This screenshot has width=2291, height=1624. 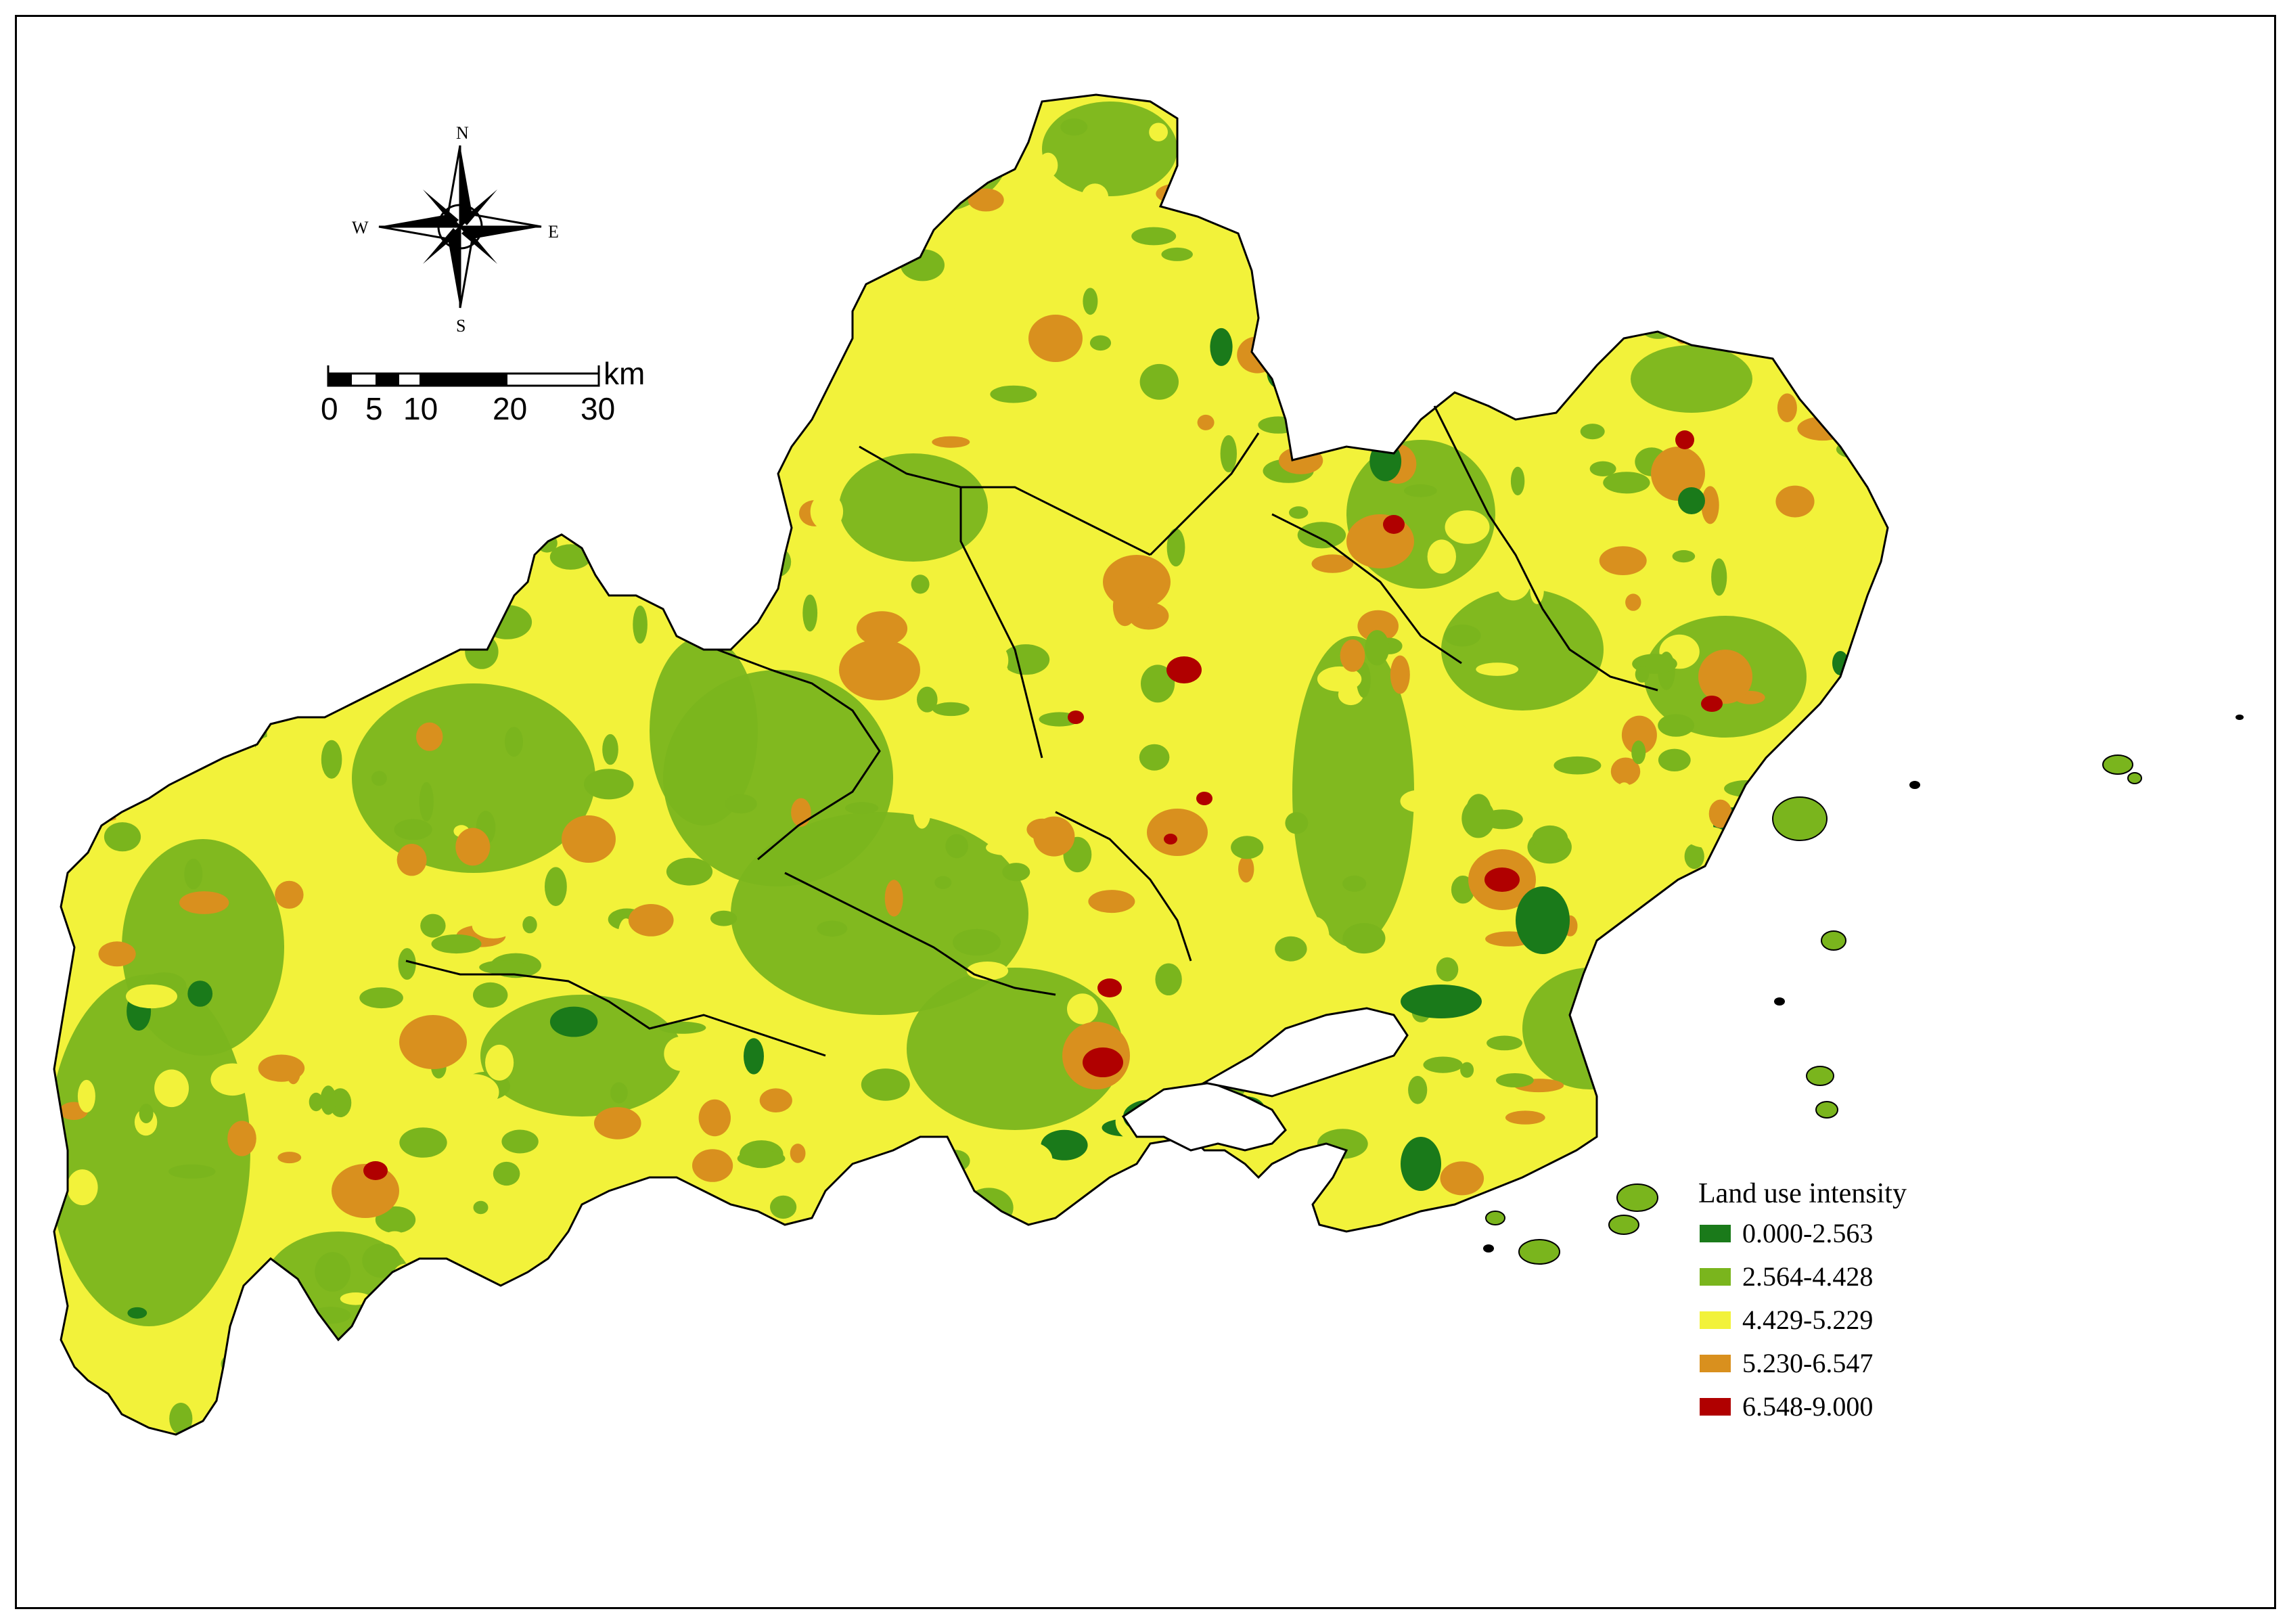 I want to click on legend-title: Land use intensity, so click(x=1802, y=1193).